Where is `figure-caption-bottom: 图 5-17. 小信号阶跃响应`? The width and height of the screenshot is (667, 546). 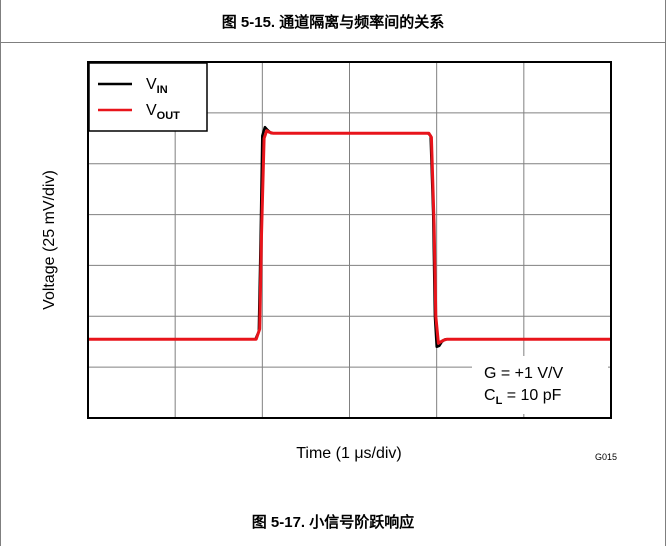
figure-caption-bottom: 图 5-17. 小信号阶跃响应 is located at coordinates (333, 522).